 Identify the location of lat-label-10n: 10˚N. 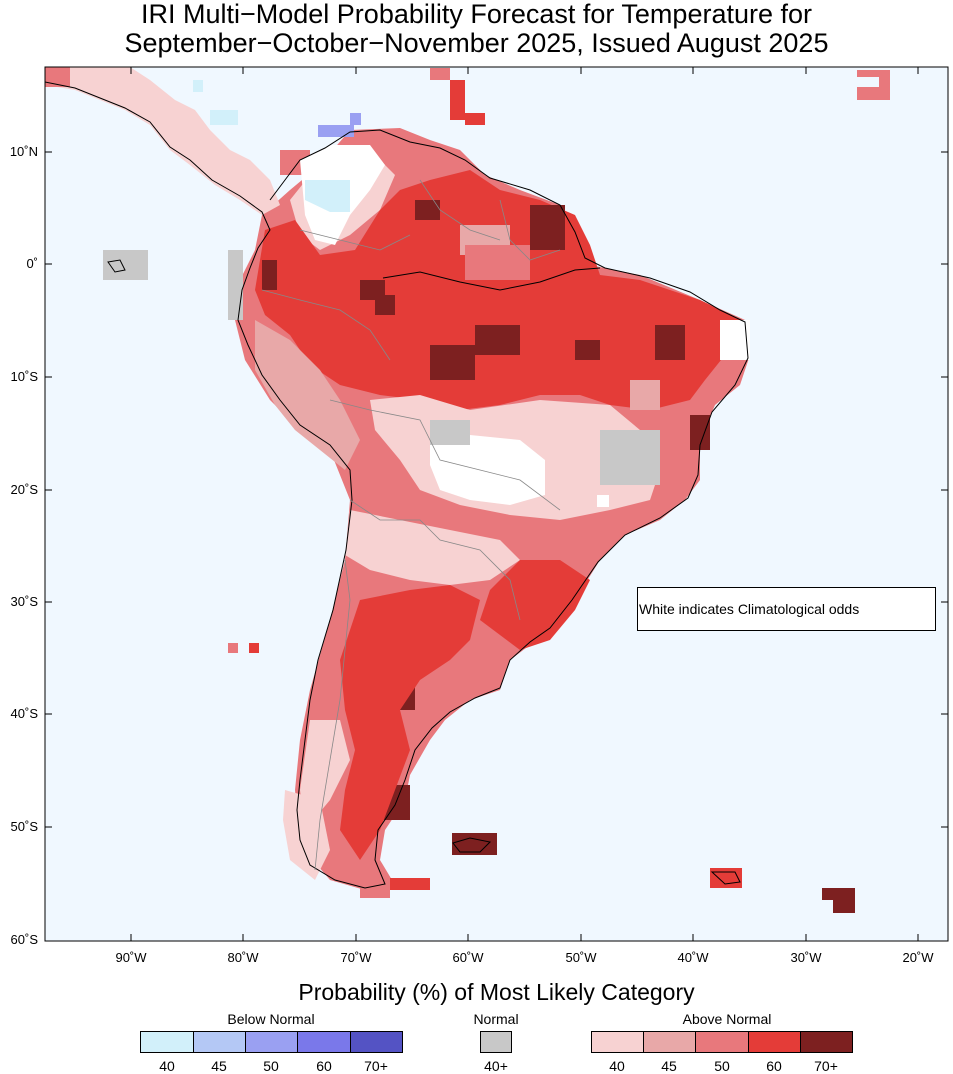
(23, 151).